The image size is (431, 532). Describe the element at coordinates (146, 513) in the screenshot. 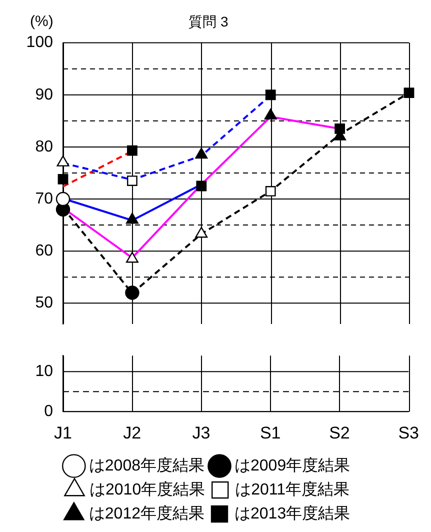

I see `legend-label: は2012年度結果` at that location.